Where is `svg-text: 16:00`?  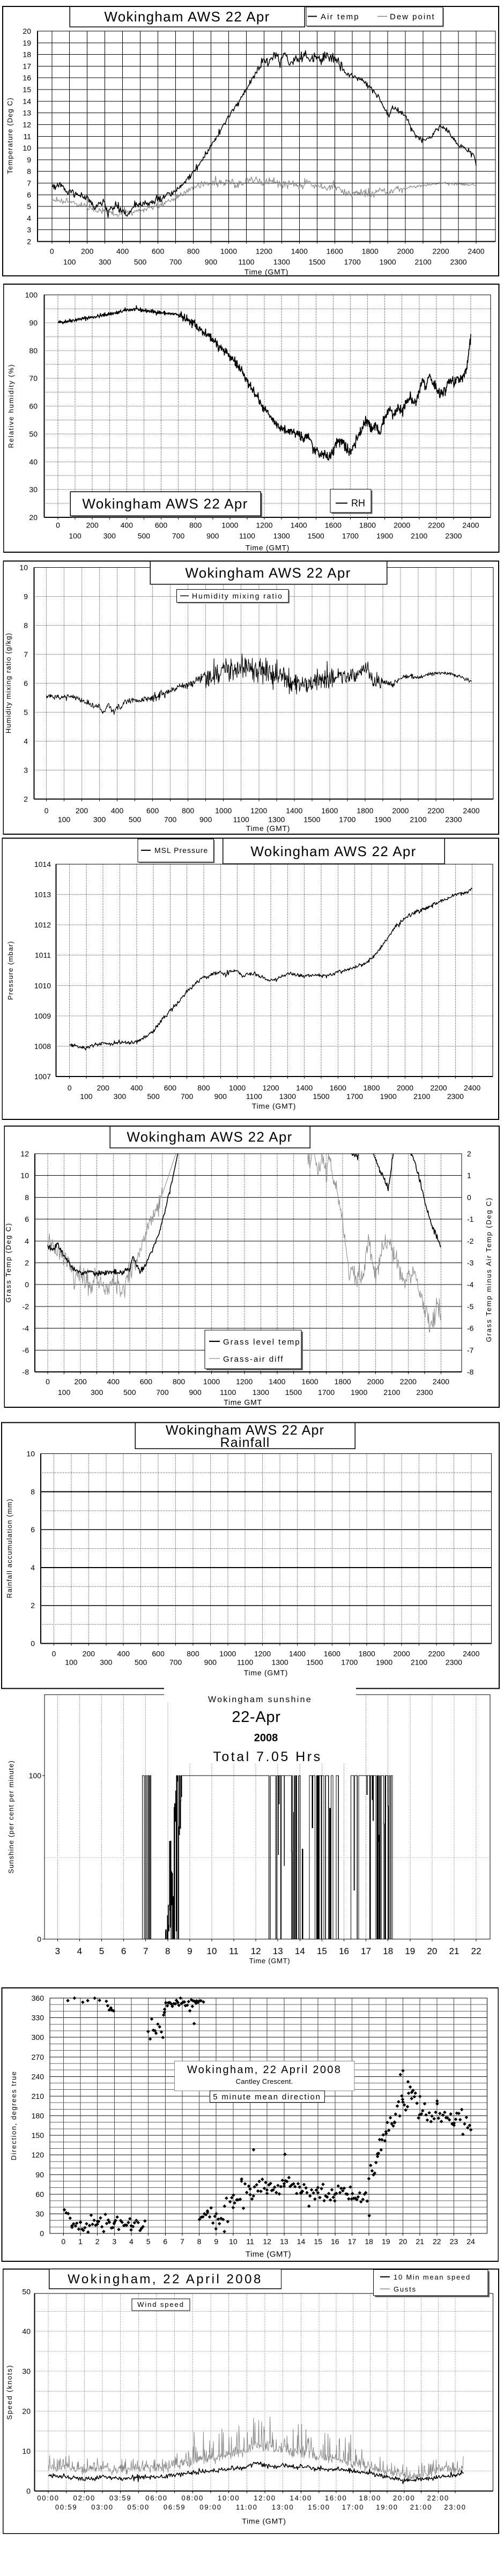
svg-text: 16:00 is located at coordinates (336, 2498).